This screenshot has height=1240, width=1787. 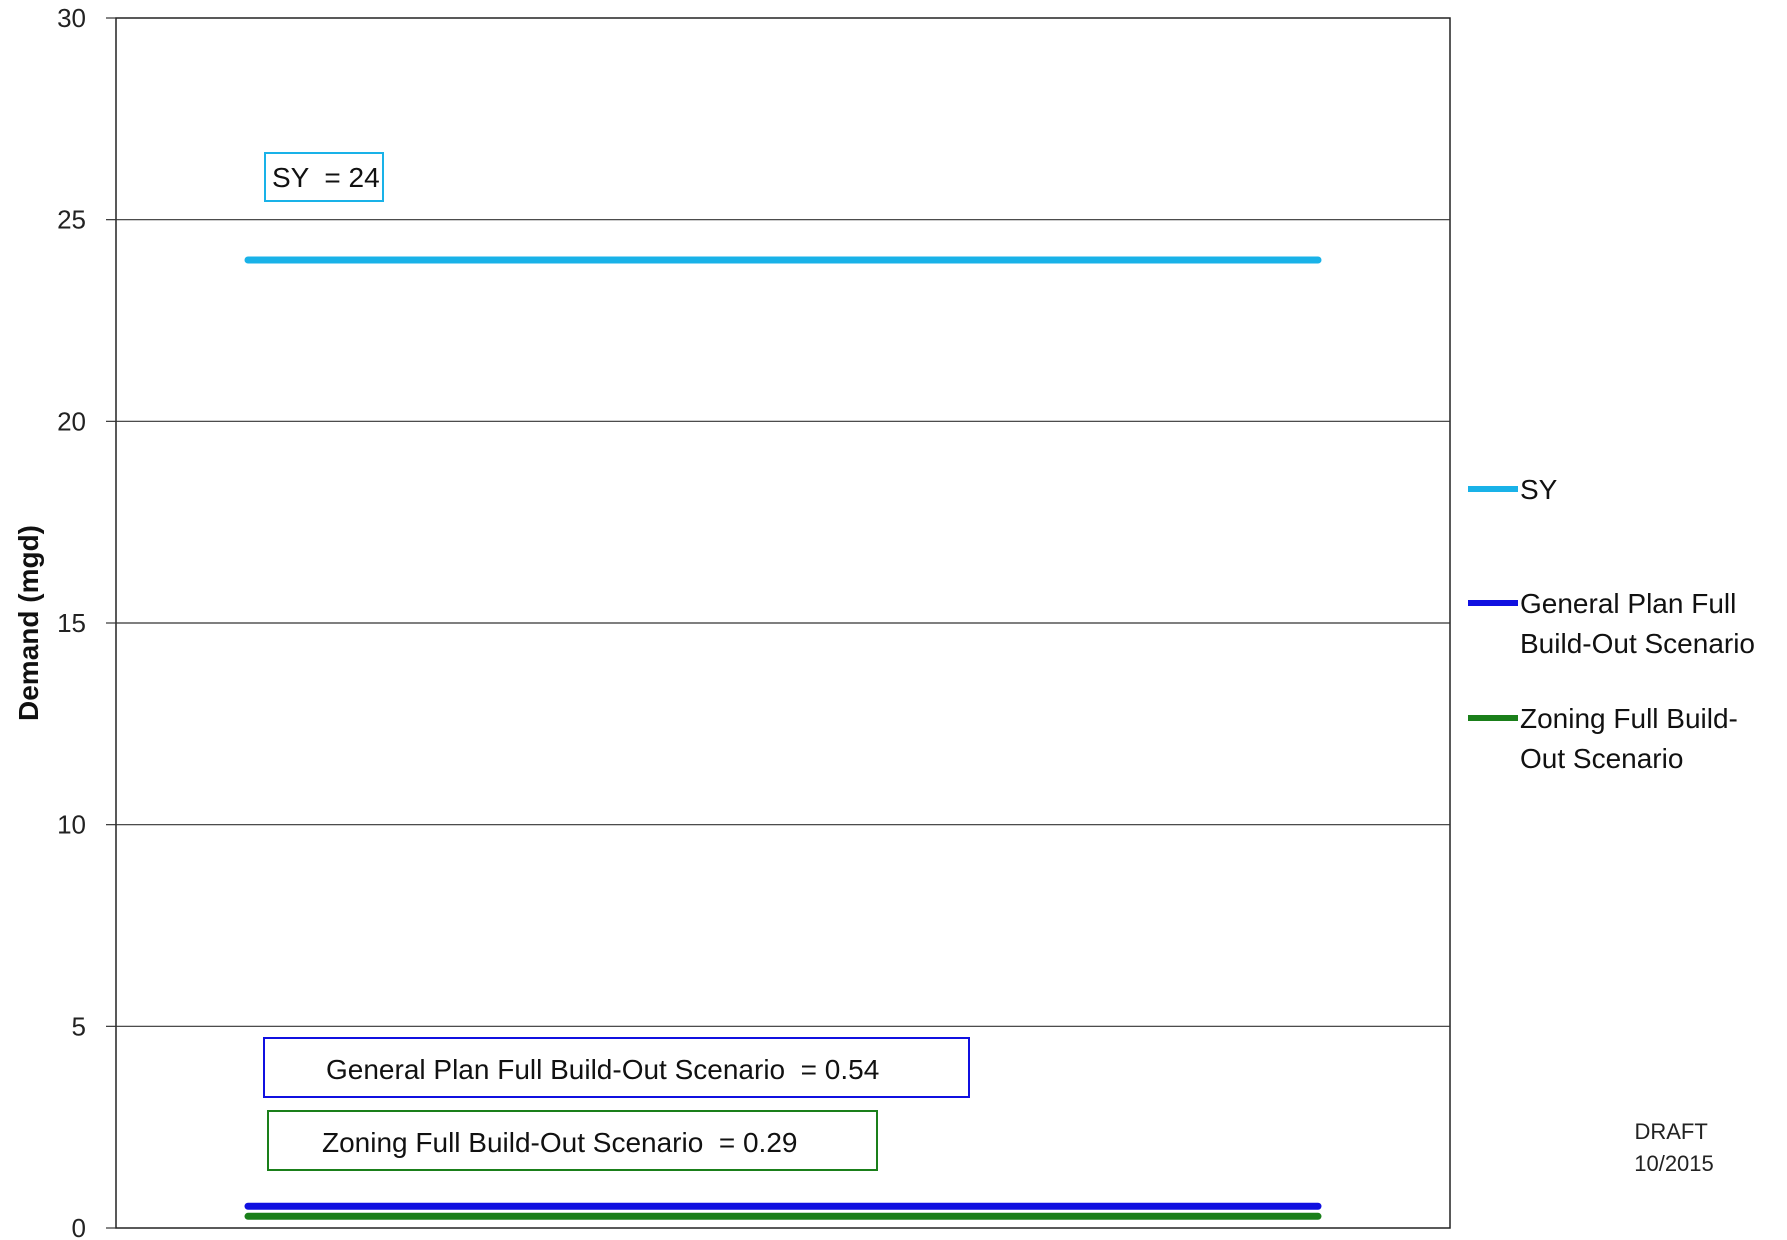 I want to click on y-axis-ticks: 0 5 10 15 20 25 30, so click(x=86, y=621).